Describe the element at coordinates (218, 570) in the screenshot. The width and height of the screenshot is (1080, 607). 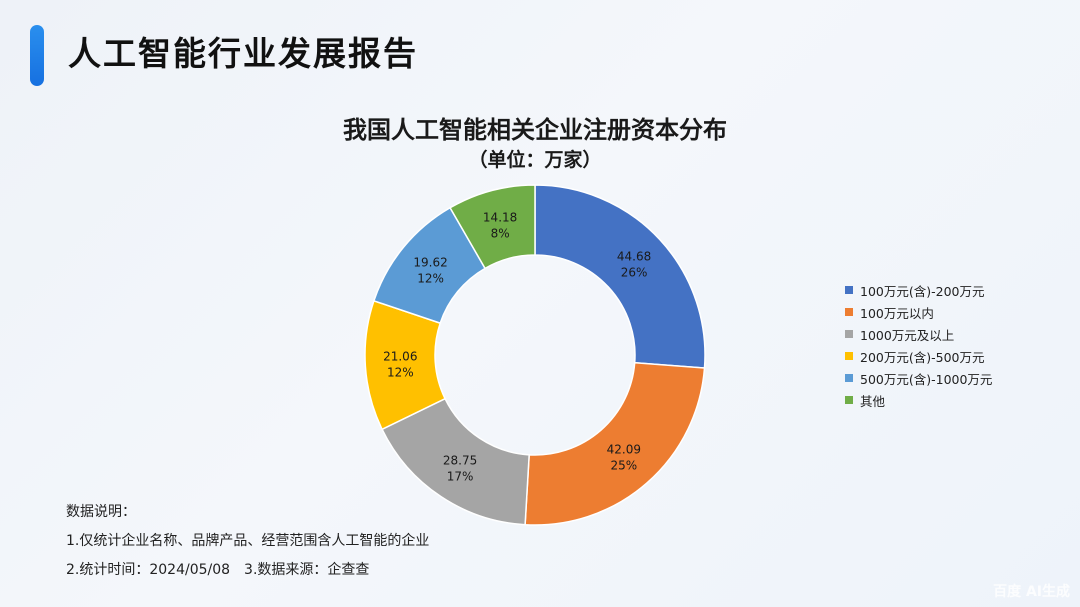
I see `notes-line-2: 2.统计时间：2024/05/08 3.数据来源：企查查` at that location.